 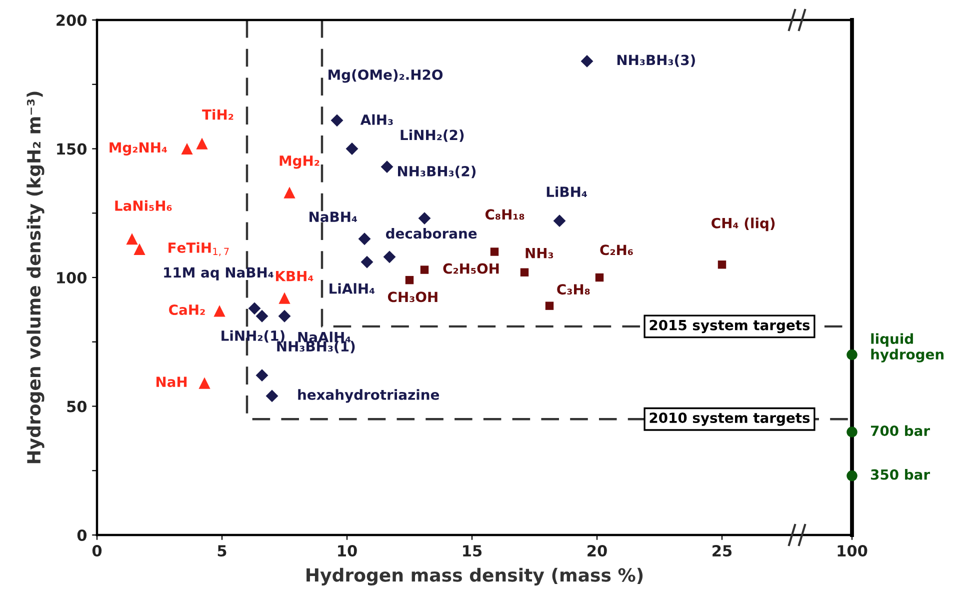 I want to click on x-tick-label: 20, so click(x=597, y=550).